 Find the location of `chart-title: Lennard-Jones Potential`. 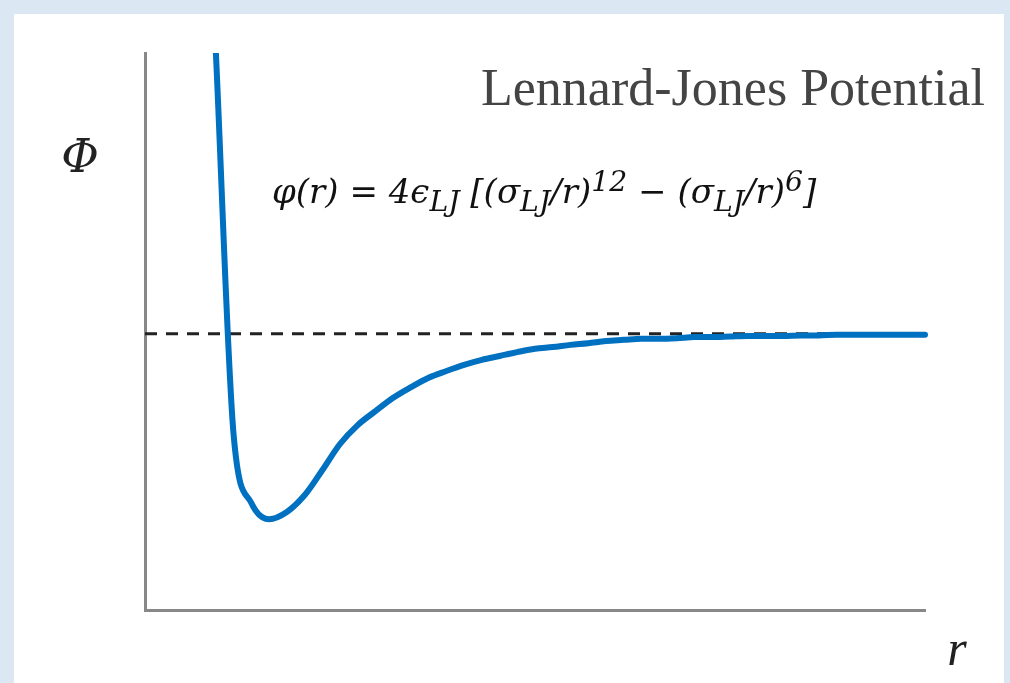

chart-title: Lennard-Jones Potential is located at coordinates (733, 87).